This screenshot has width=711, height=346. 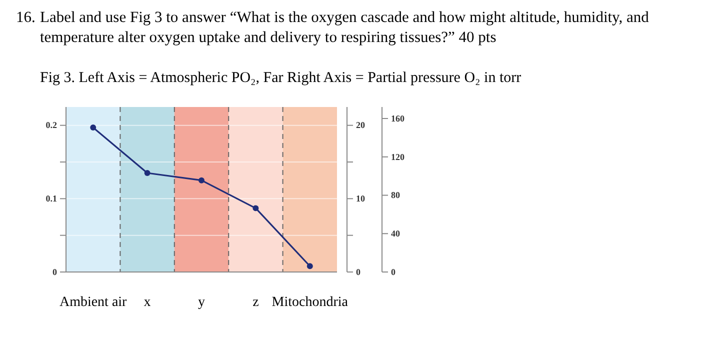 I want to click on x-tick-label: Mitochondria, so click(x=310, y=302).